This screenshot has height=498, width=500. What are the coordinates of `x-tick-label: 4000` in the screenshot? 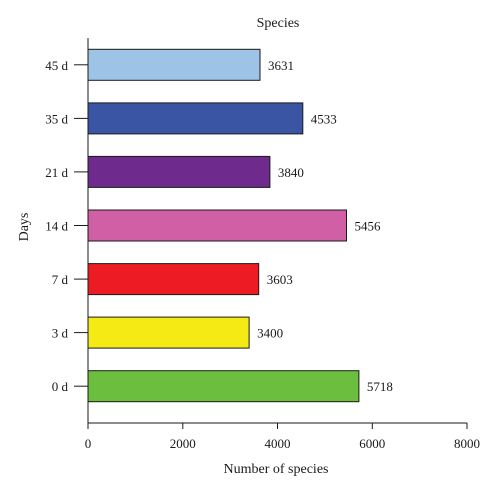 It's located at (278, 443).